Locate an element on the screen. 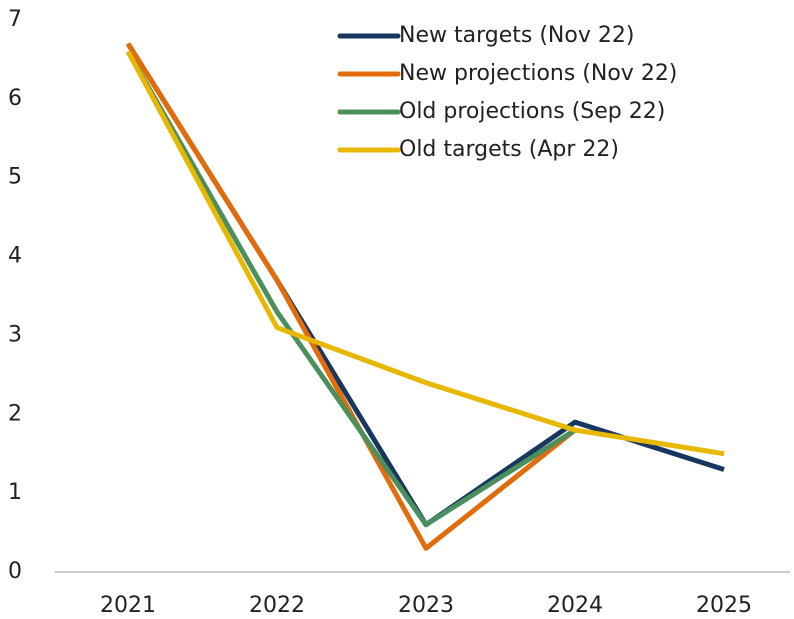 This screenshot has height=619, width=794. y-tick-label: 3 is located at coordinates (15, 334).